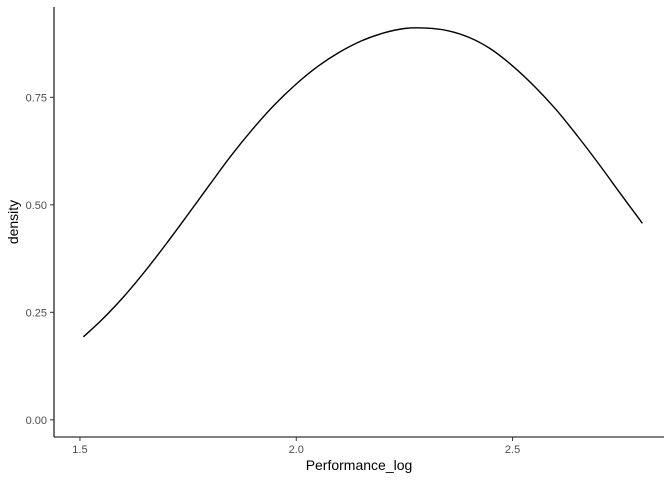 The width and height of the screenshot is (672, 480). Describe the element at coordinates (36, 206) in the screenshot. I see `y-tick-label: 0.50` at that location.